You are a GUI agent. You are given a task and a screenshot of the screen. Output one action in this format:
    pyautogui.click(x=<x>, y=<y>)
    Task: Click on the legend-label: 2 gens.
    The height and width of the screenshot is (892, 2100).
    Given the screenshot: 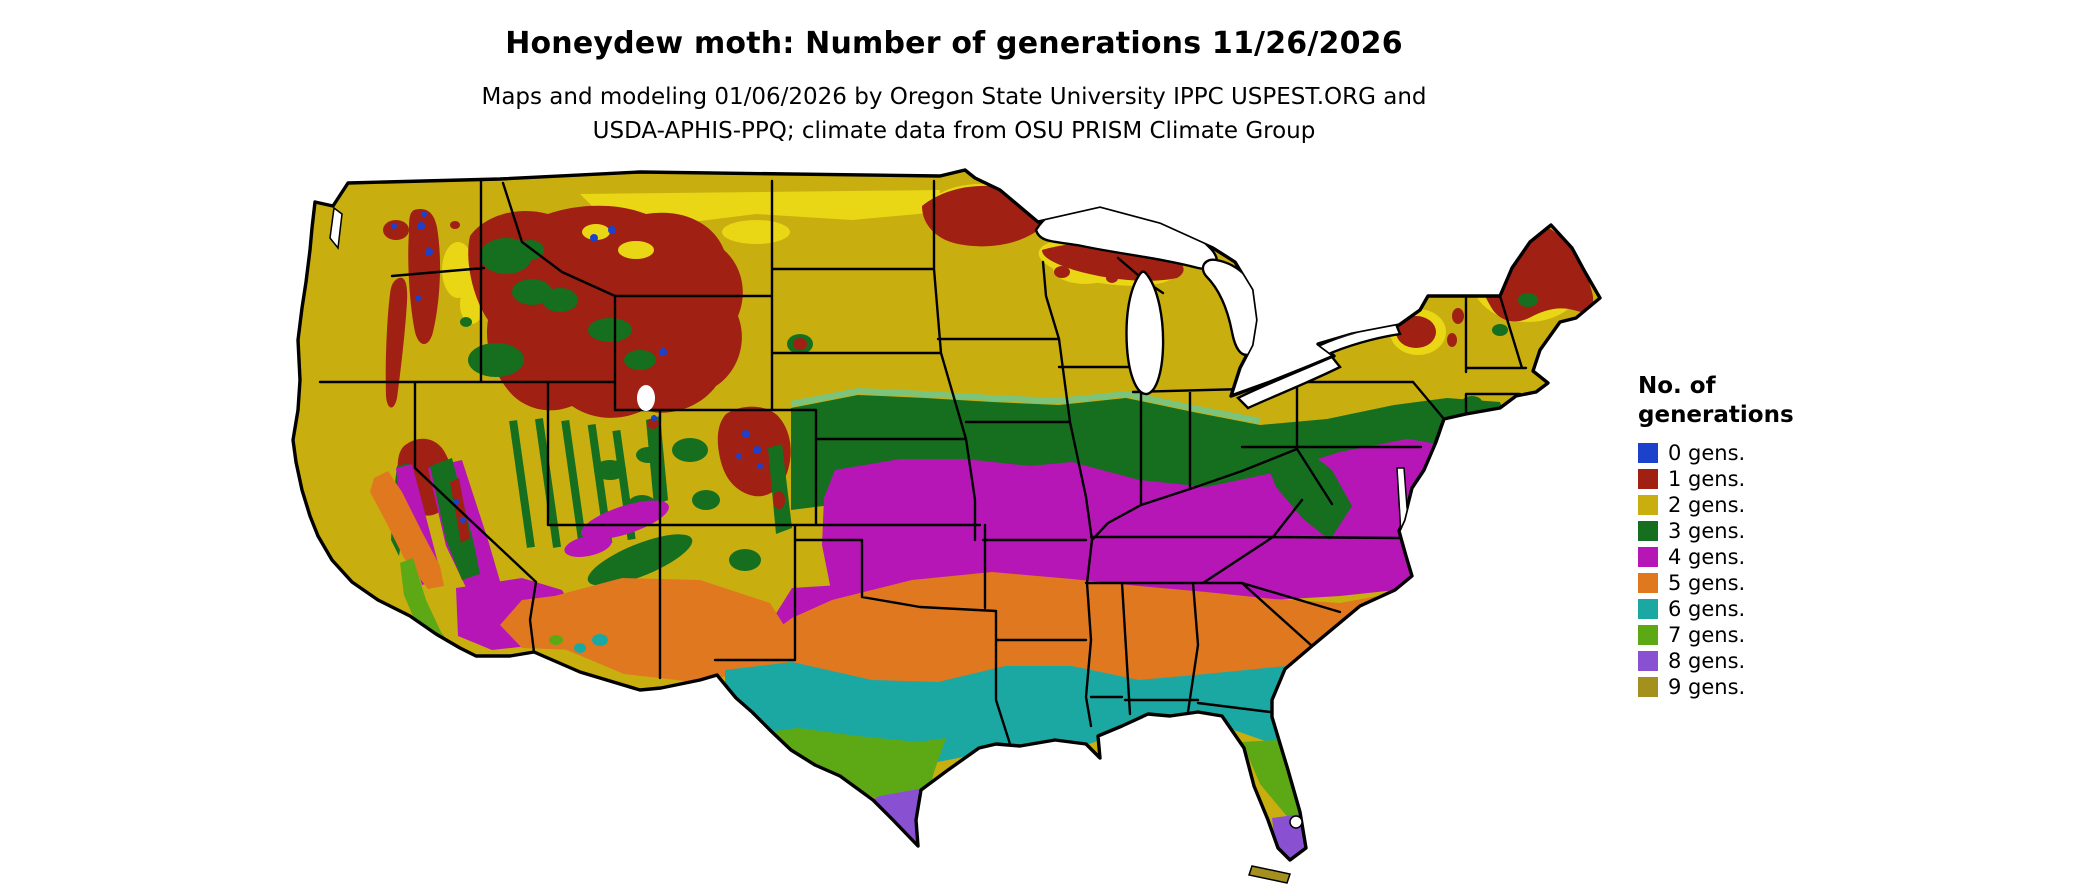 What is the action you would take?
    pyautogui.click(x=1707, y=505)
    